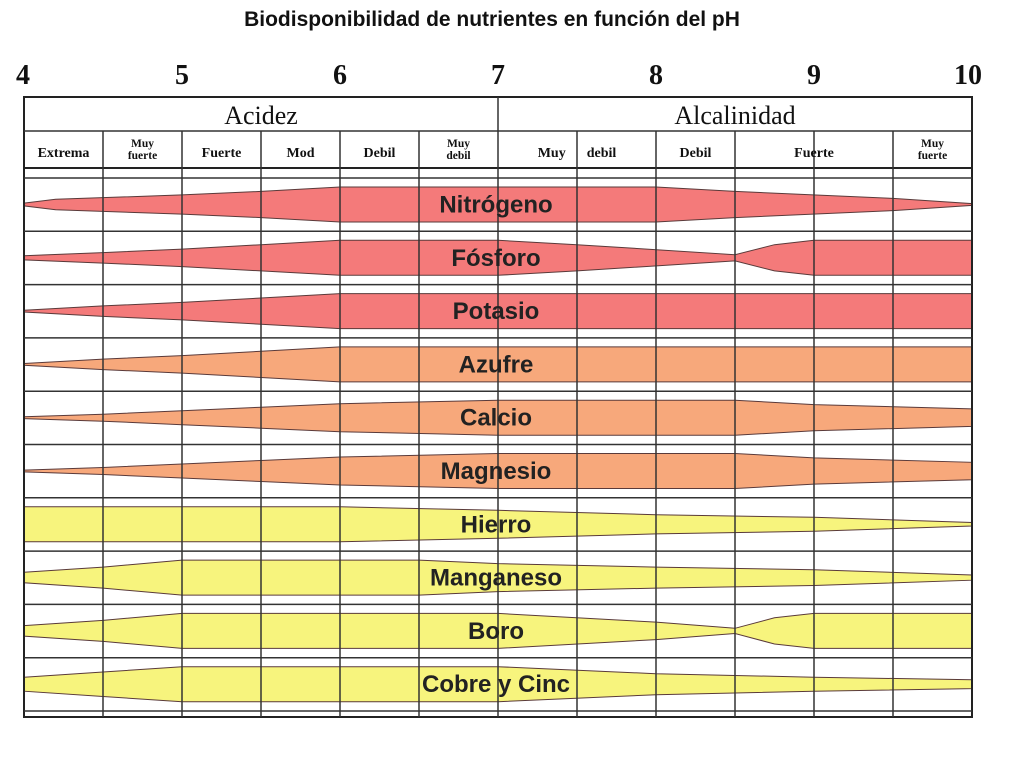 The image size is (1024, 768). I want to click on nutrient-label-potasio: Potasio, so click(496, 311).